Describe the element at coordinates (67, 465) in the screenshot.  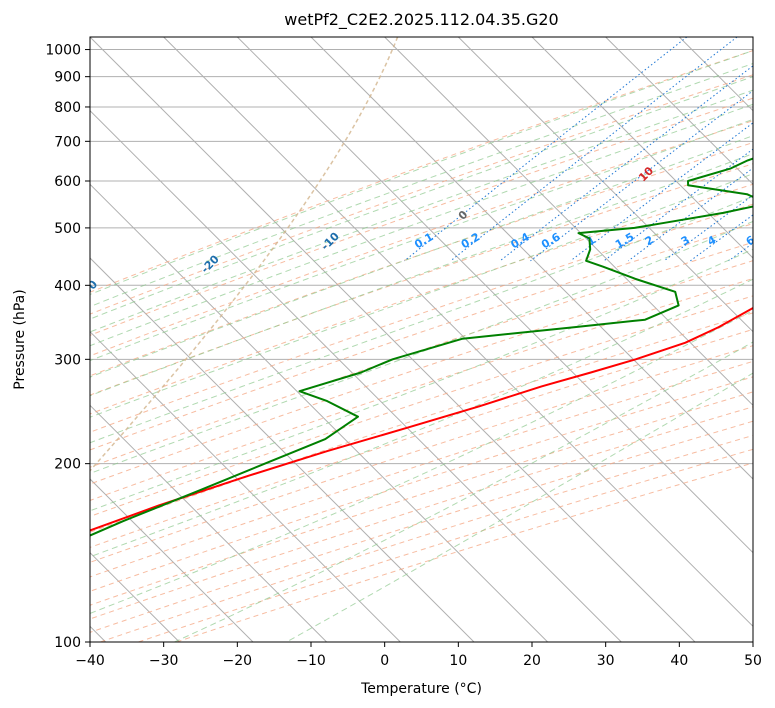
I see `y-tick-label: 200` at that location.